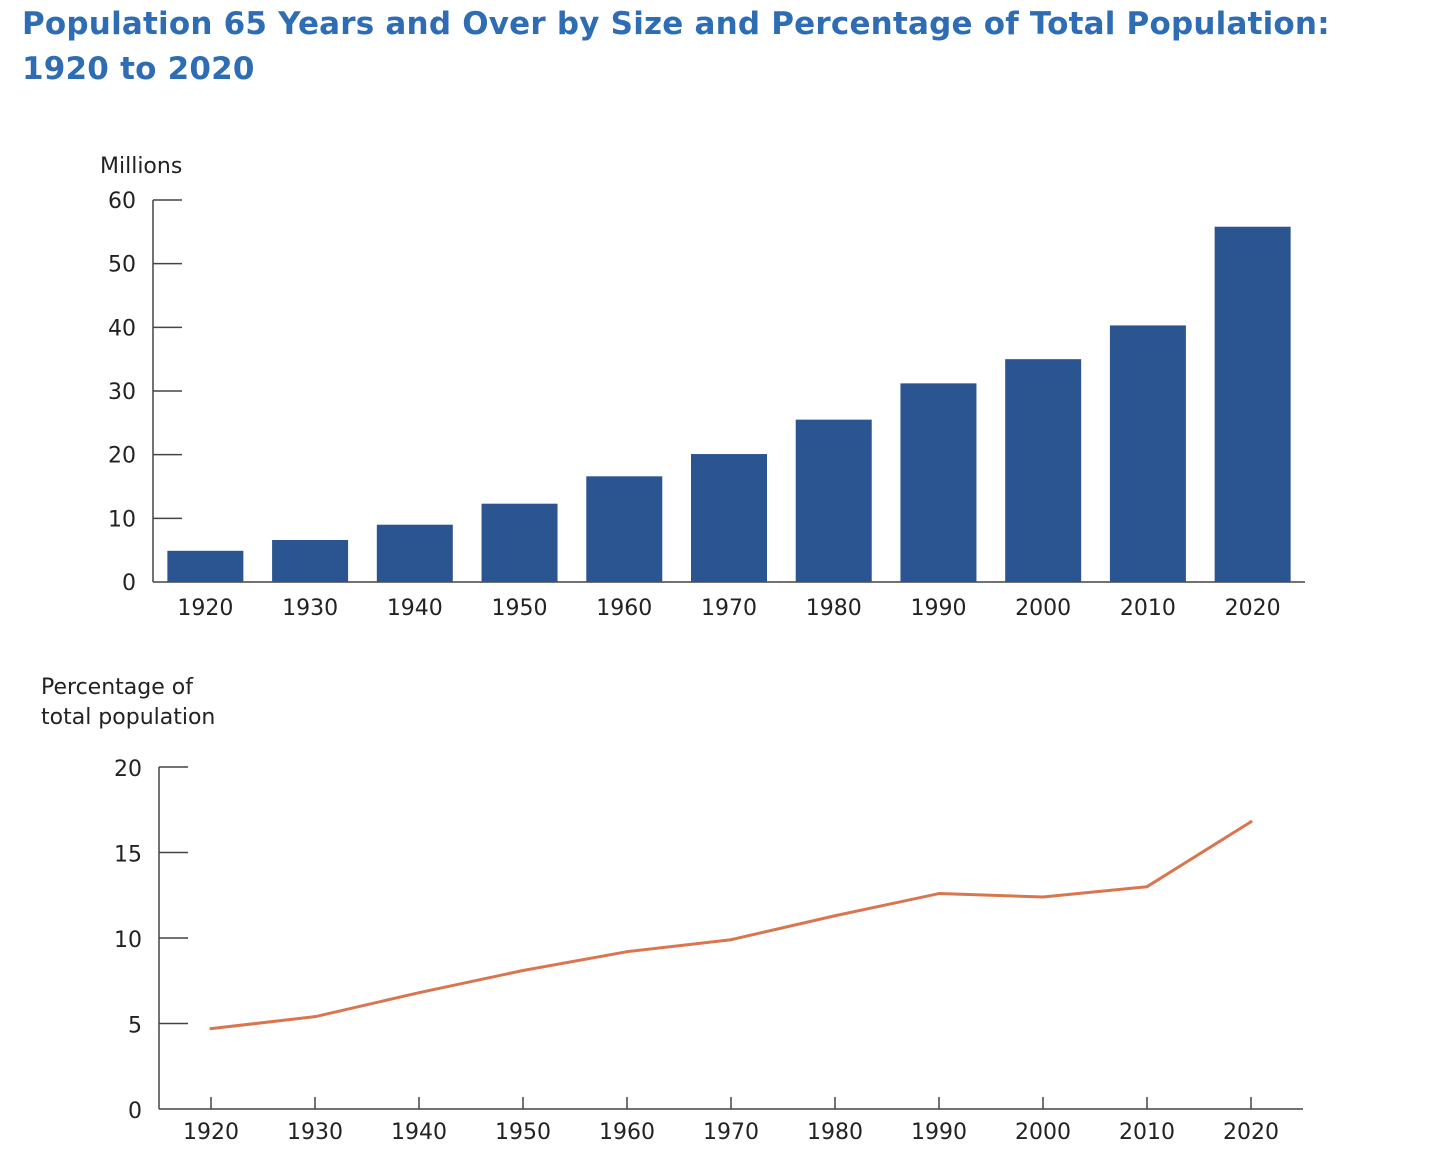  I want to click on bar-y-tick-label: 30, so click(122, 392).